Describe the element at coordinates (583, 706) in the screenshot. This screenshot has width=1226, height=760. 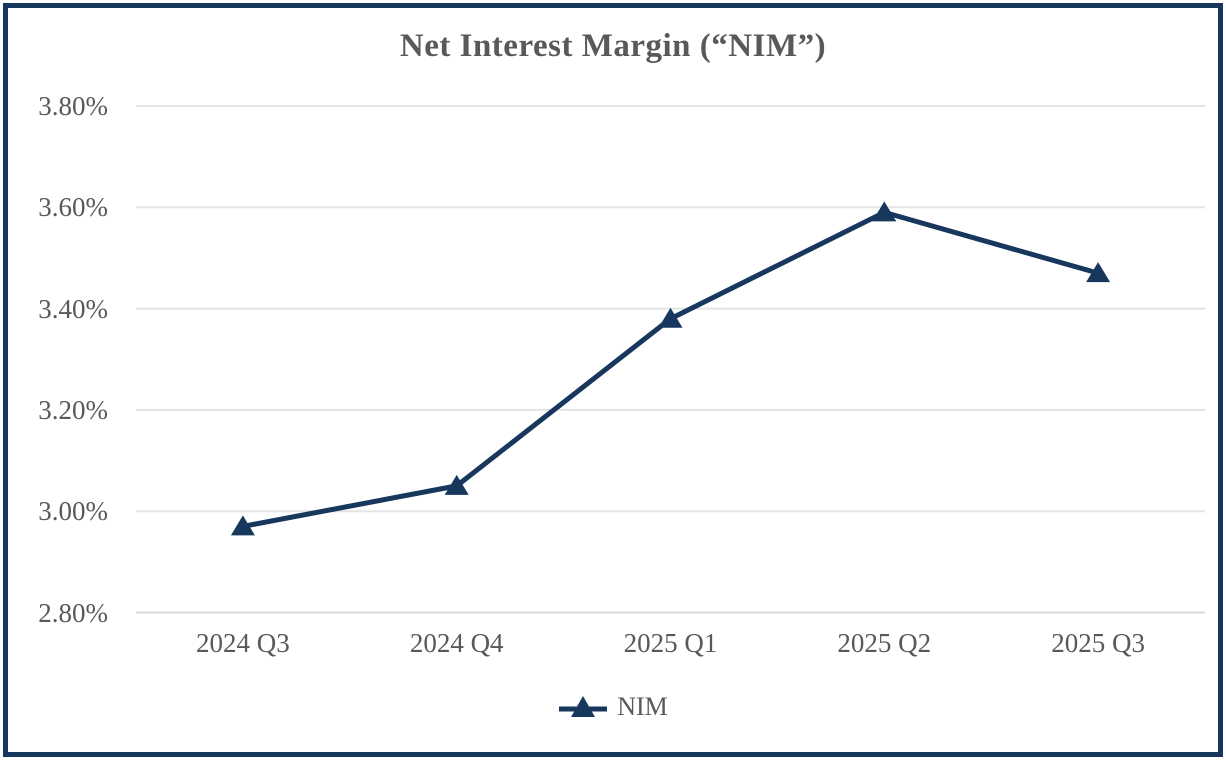
I see `nim-series-legend-marker` at that location.